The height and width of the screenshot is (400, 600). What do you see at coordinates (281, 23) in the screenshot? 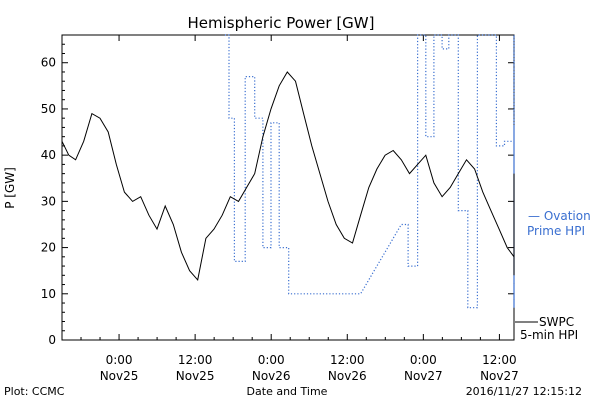
I see `chart-title: Hemispheric Power [GW]` at bounding box center [281, 23].